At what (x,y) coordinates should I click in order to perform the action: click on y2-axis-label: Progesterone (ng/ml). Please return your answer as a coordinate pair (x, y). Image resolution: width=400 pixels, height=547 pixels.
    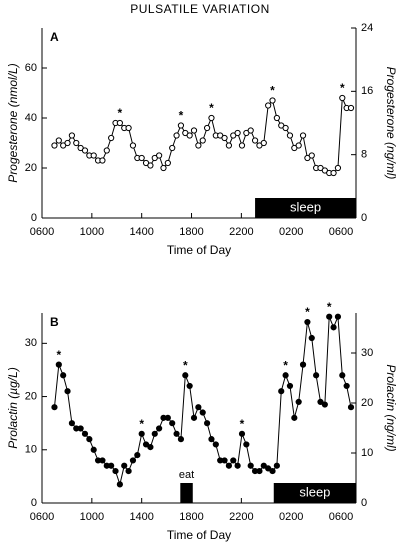
    Looking at the image, I should click on (391, 123).